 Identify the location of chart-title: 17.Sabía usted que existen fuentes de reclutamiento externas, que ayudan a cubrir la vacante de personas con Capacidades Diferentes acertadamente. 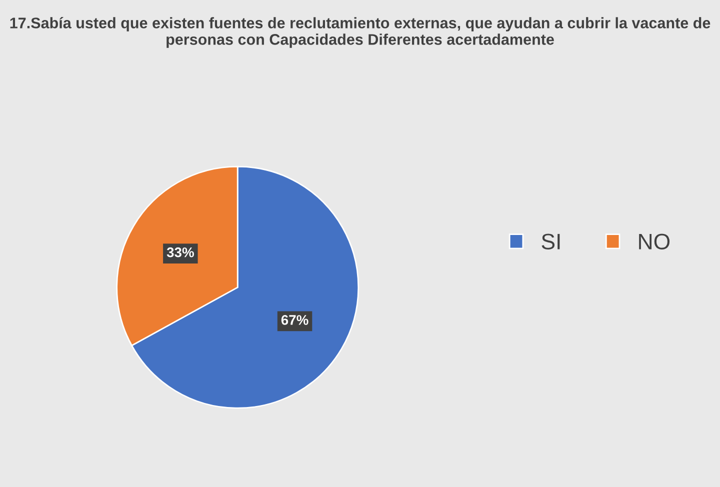
(360, 32).